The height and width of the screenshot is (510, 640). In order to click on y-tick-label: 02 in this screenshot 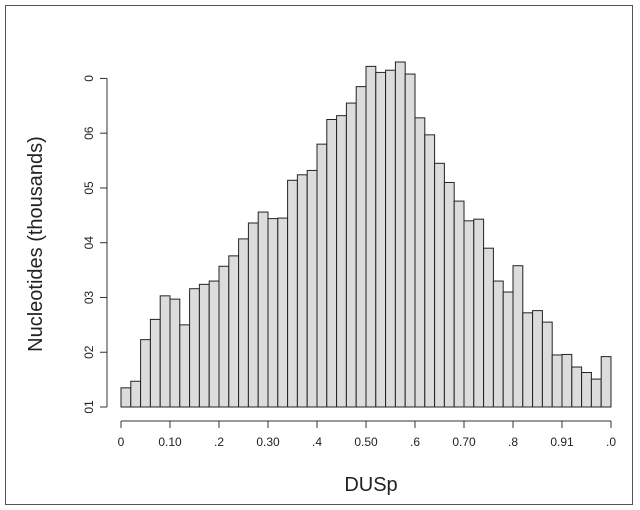, I will do `click(89, 352)`.